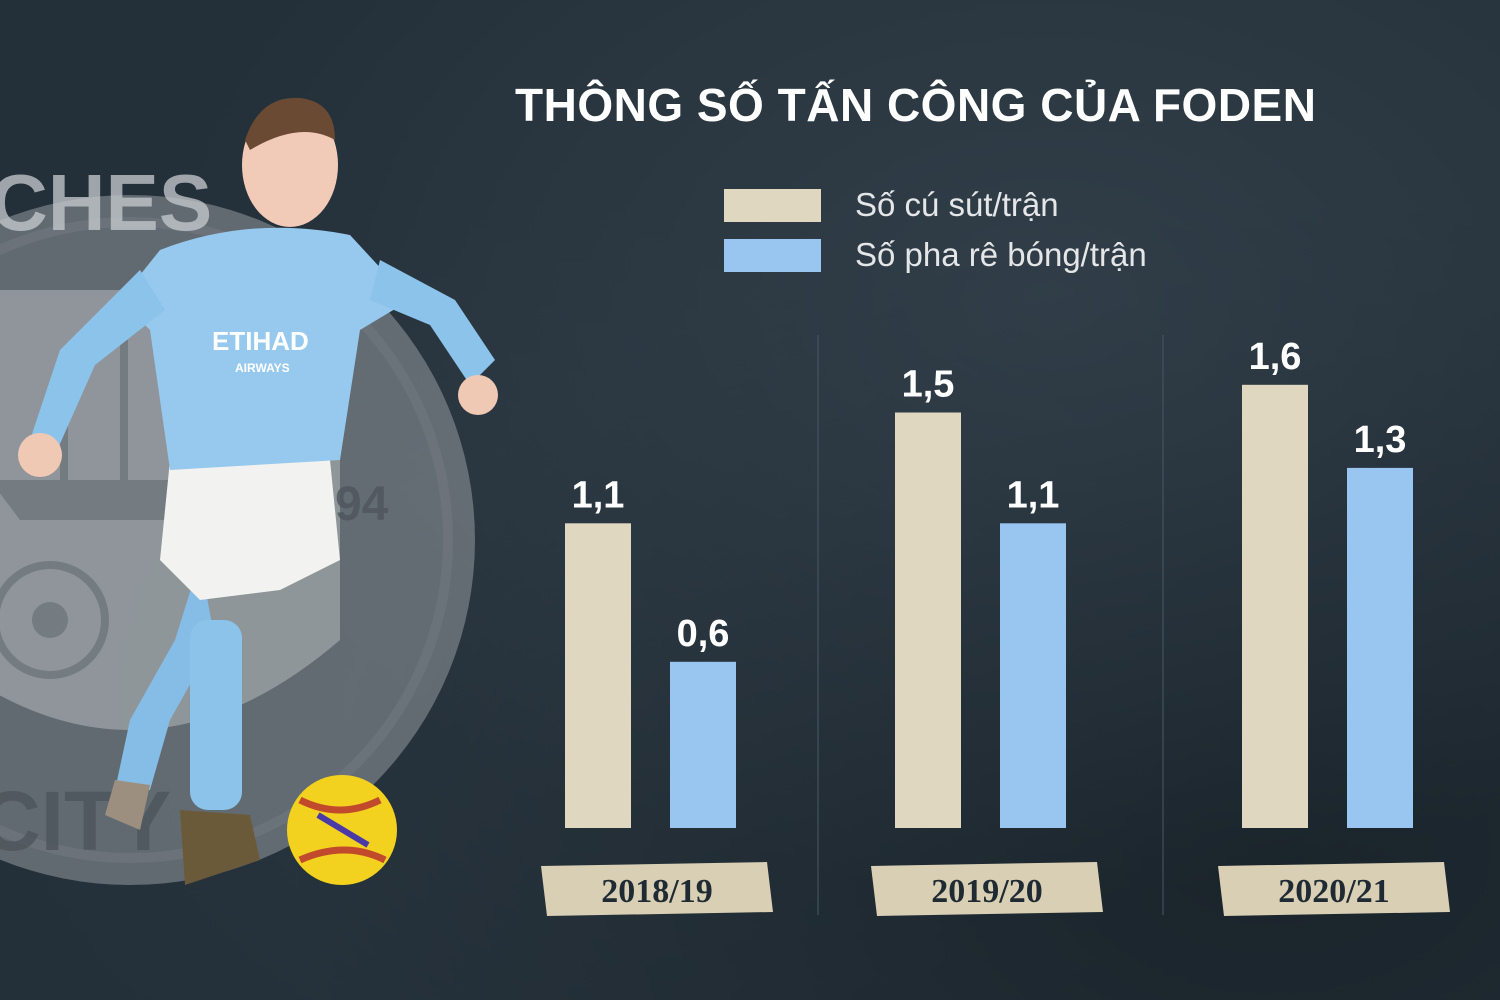 The height and width of the screenshot is (1000, 1500). What do you see at coordinates (703, 634) in the screenshot?
I see `data-label-dribbles: 0,6` at bounding box center [703, 634].